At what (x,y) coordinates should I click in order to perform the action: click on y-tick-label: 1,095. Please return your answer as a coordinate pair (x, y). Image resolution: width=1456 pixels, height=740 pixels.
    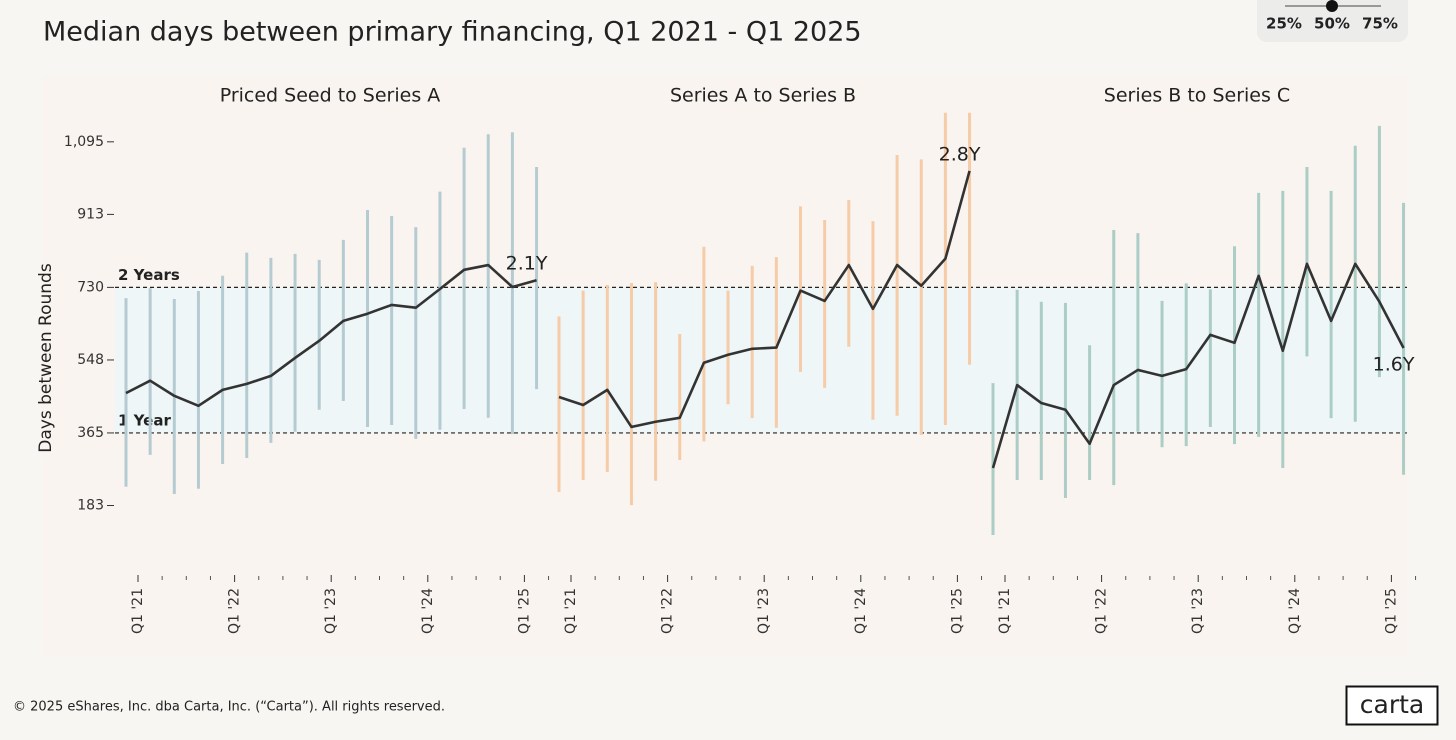
    Looking at the image, I should click on (84, 142).